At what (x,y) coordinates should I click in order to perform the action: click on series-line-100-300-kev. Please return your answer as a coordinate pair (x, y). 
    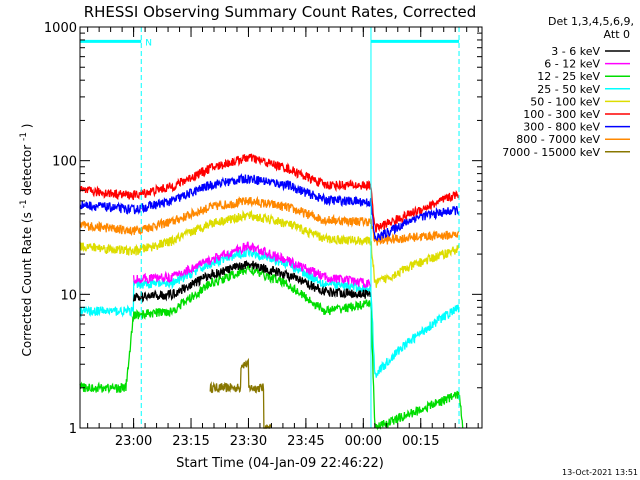
    Looking at the image, I should click on (269, 193).